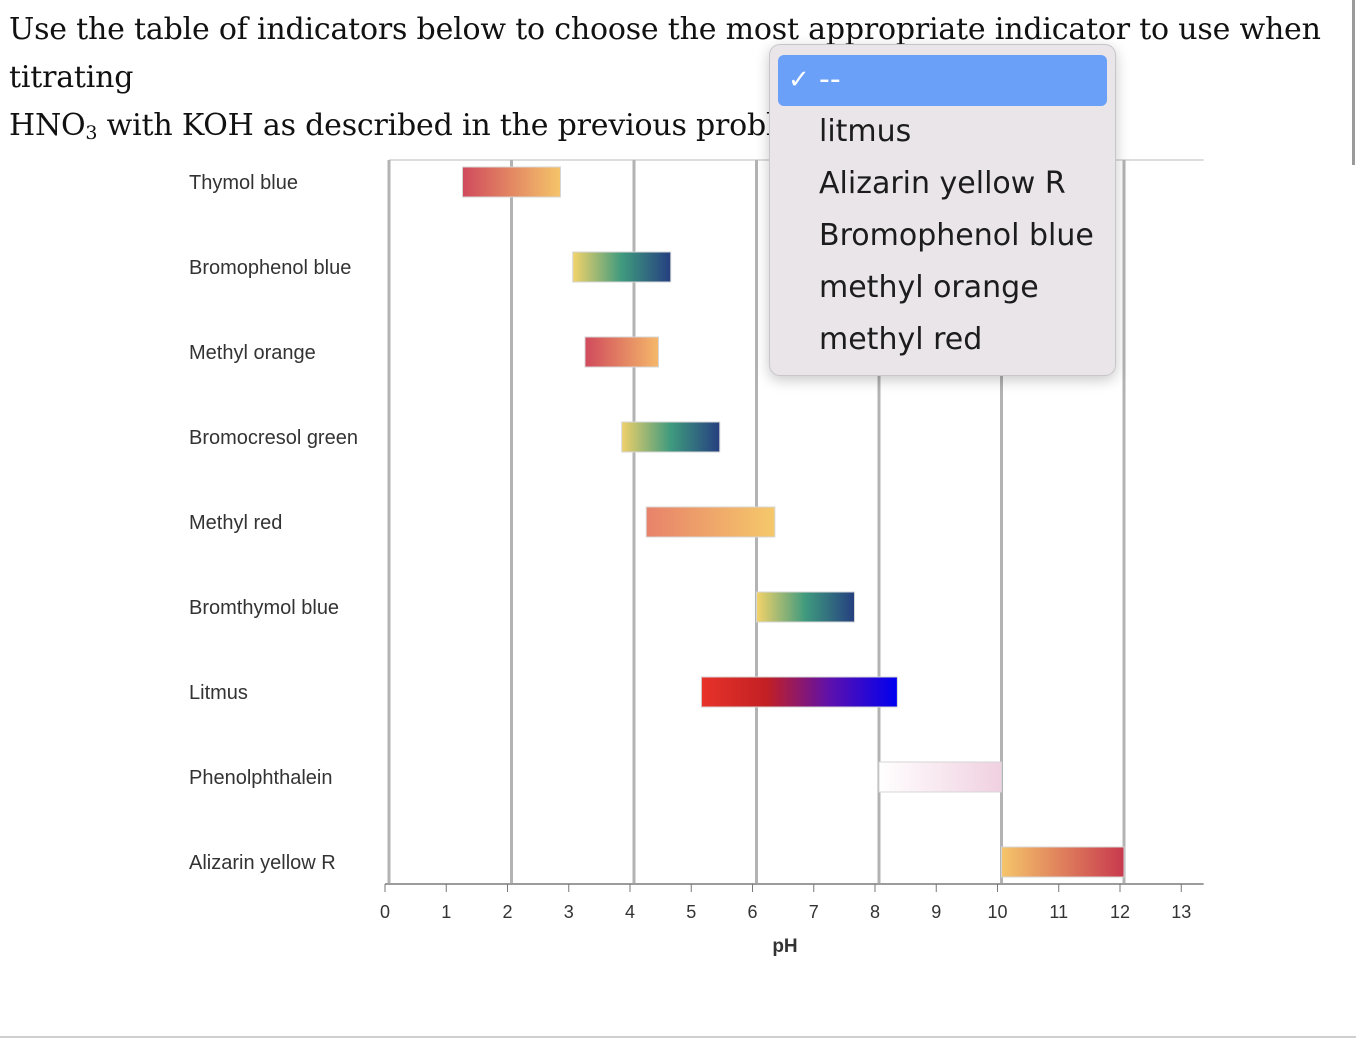 The image size is (1356, 1040). What do you see at coordinates (235, 523) in the screenshot?
I see `indicator-label: Methyl red` at bounding box center [235, 523].